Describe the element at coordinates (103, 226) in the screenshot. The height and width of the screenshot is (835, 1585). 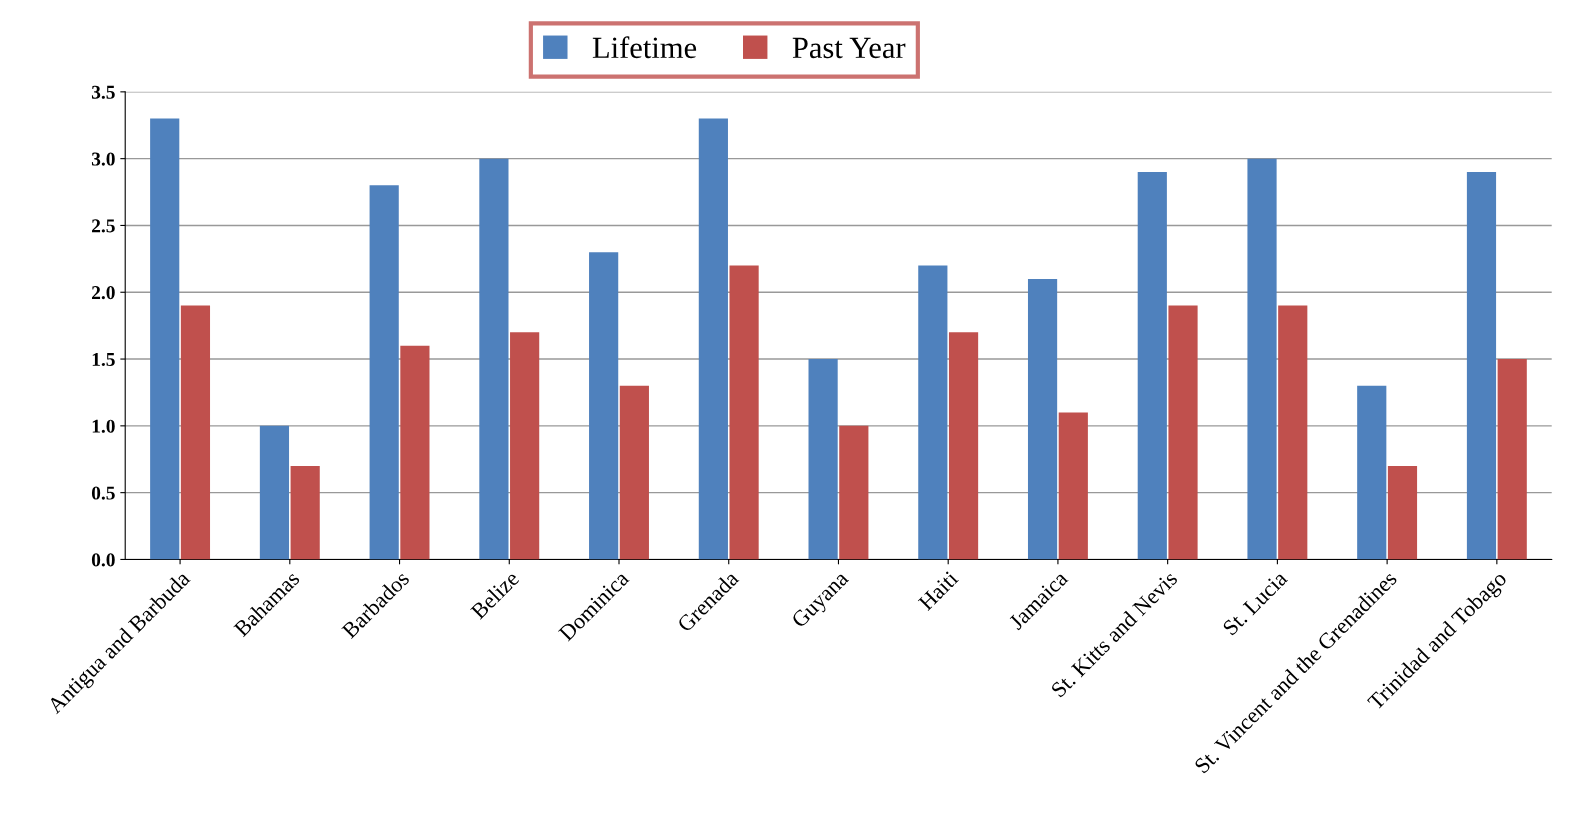
I see `y-tick-label: 2.5` at that location.